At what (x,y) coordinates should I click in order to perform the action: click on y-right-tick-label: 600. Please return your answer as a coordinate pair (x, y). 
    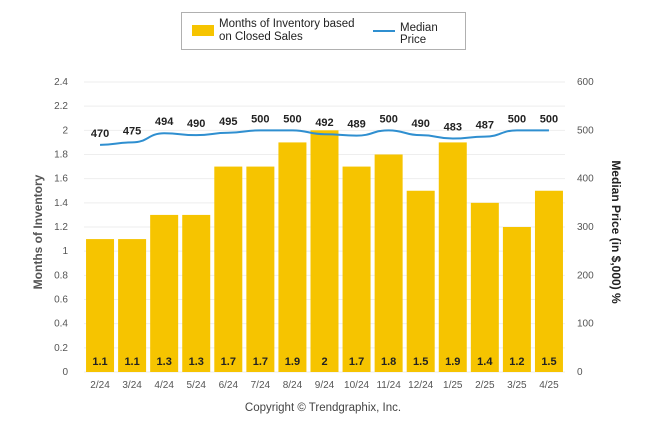
    Looking at the image, I should click on (585, 82).